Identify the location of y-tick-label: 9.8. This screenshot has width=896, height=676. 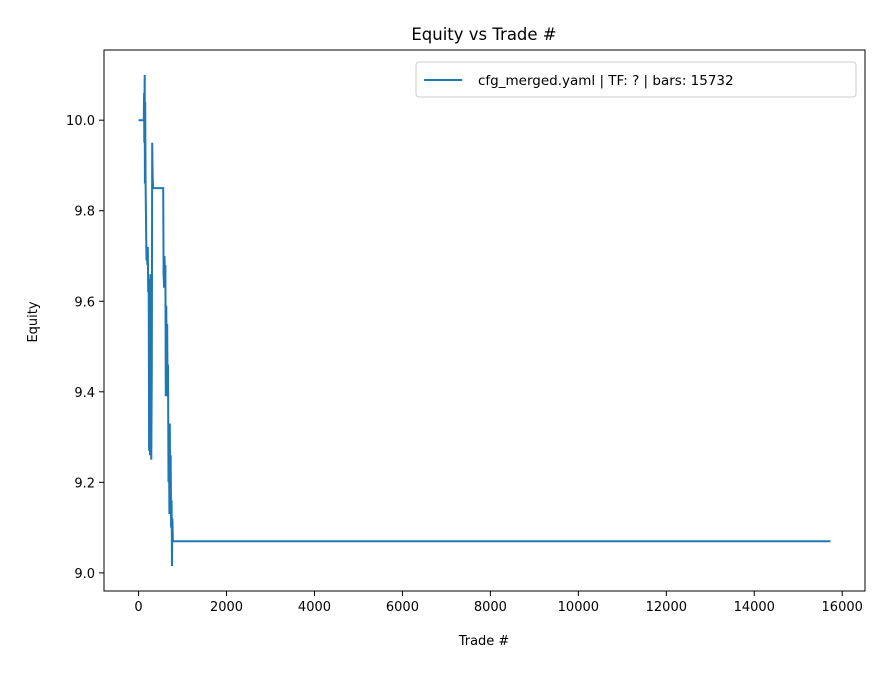
(84, 212).